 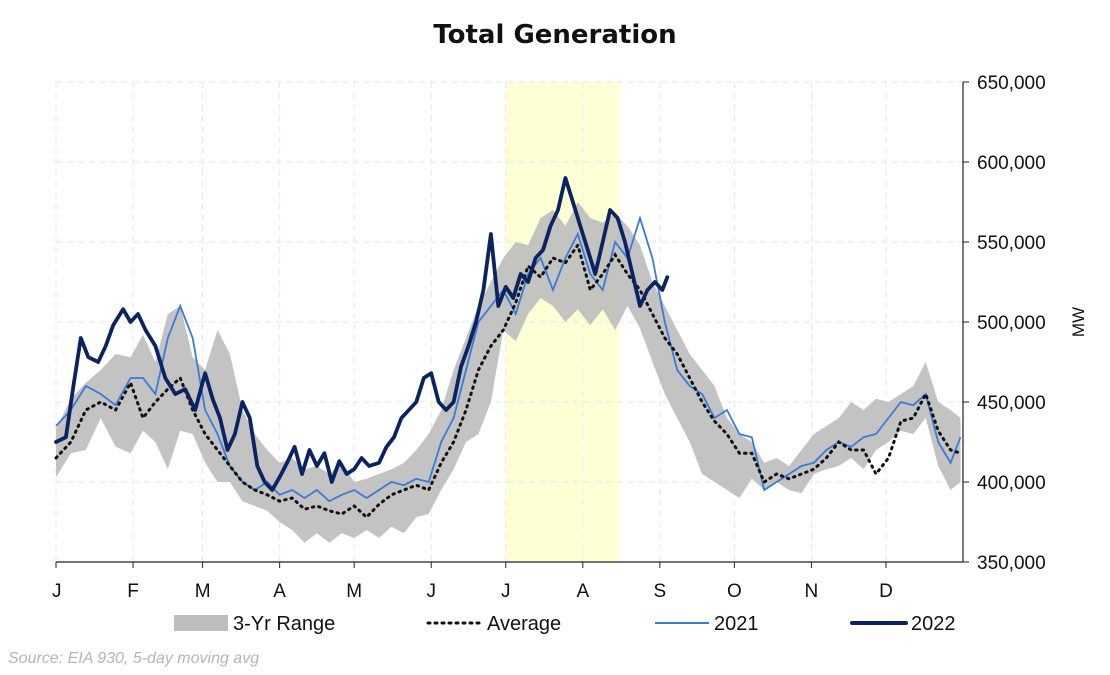 What do you see at coordinates (524, 624) in the screenshot?
I see `legend-label-average: Average` at bounding box center [524, 624].